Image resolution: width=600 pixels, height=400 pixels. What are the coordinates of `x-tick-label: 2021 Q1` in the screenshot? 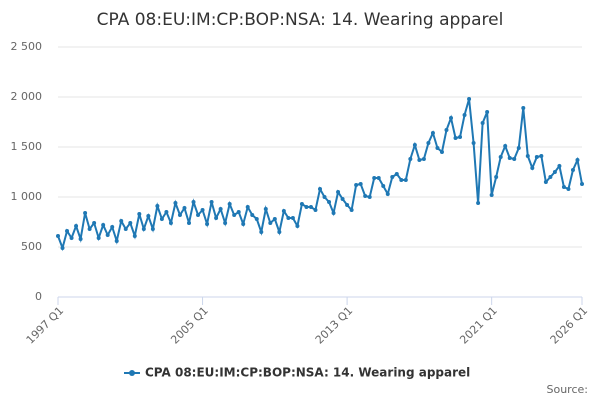 It's located at (478, 325).